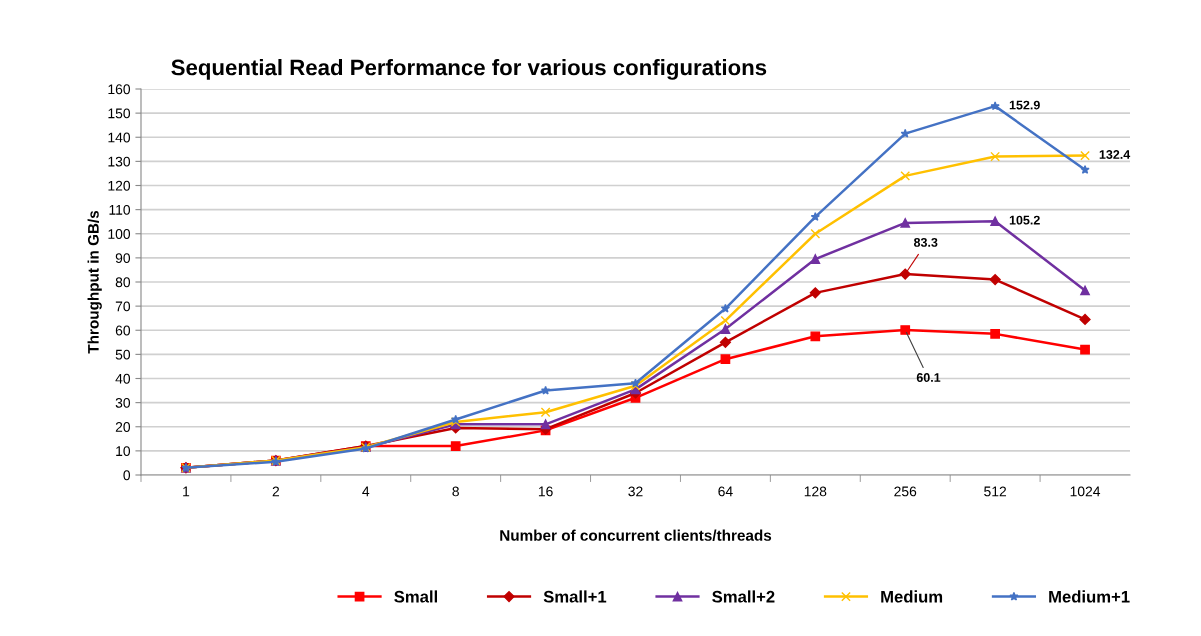 The width and height of the screenshot is (1201, 636). I want to click on data-label: 105.2, so click(1024, 220).